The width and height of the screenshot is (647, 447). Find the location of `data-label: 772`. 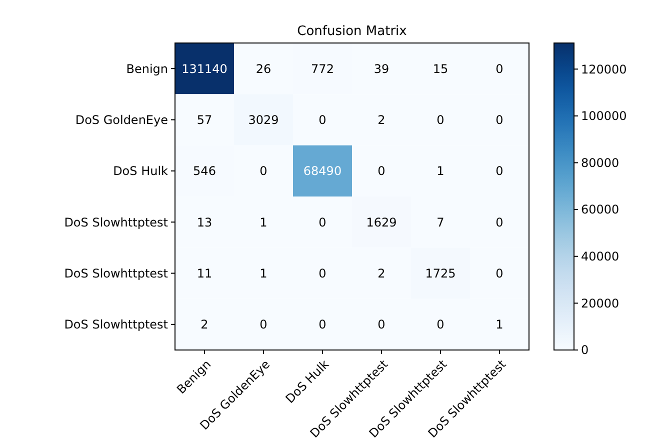

data-label: 772 is located at coordinates (322, 69).